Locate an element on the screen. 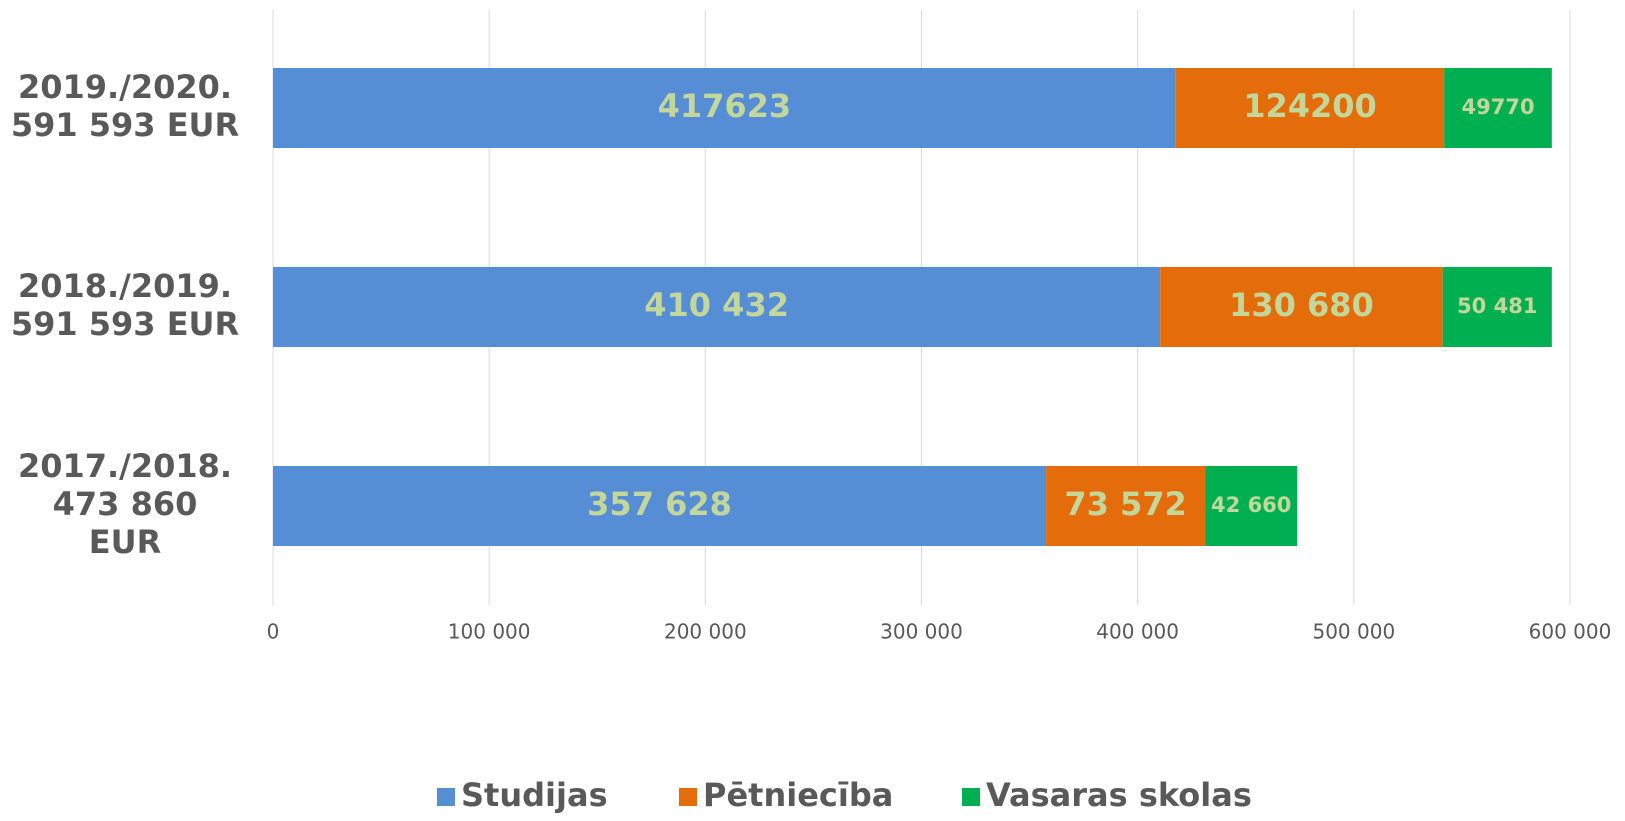  data-label: 73 572 is located at coordinates (1125, 504).